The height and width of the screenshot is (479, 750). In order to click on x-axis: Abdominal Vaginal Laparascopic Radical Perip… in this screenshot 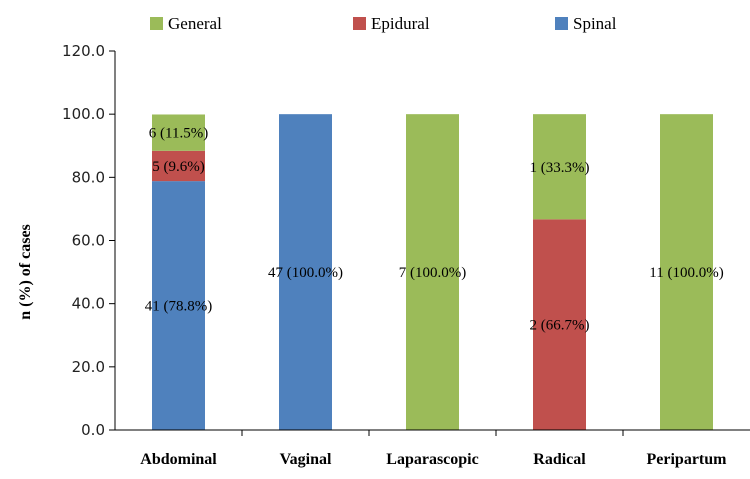, I will do `click(432, 448)`.